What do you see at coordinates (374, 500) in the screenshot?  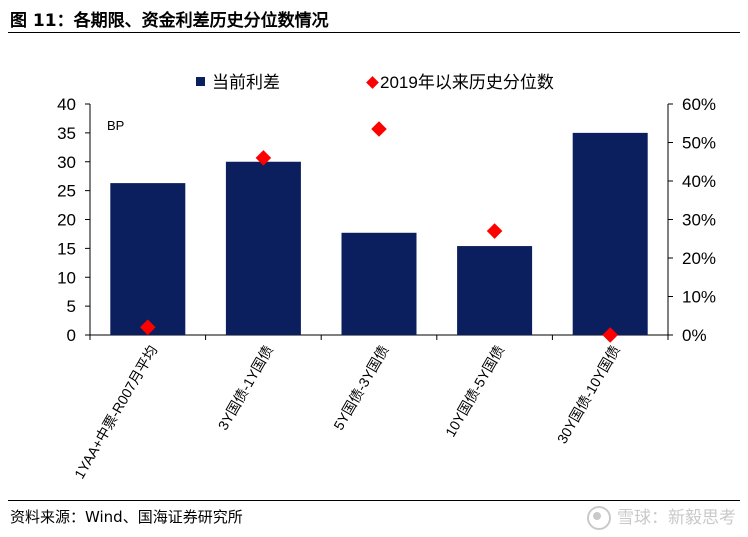 I see `footer-divider` at bounding box center [374, 500].